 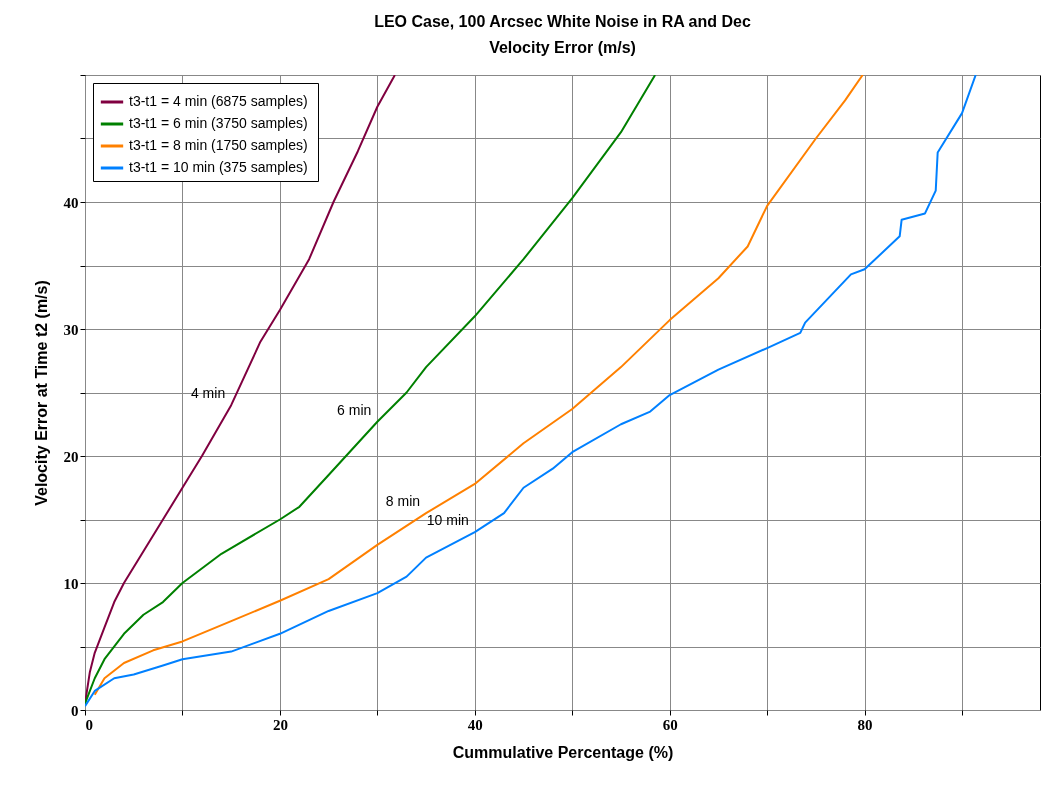 What do you see at coordinates (71, 202) in the screenshot?
I see `y-tick-label: 40` at bounding box center [71, 202].